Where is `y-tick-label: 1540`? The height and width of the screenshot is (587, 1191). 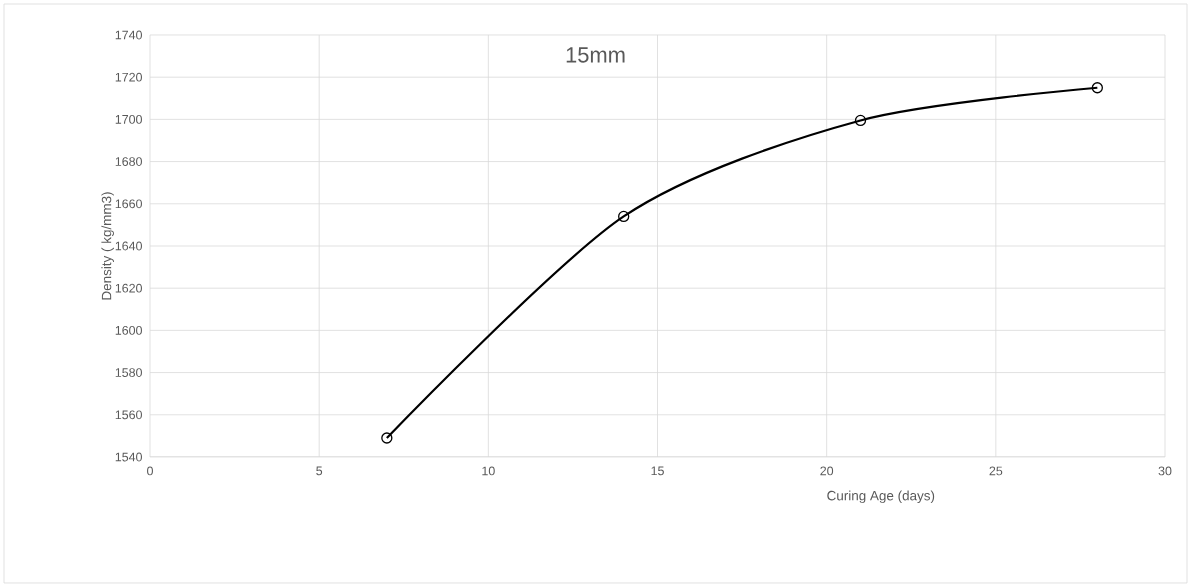
y-tick-label: 1540 is located at coordinates (128, 457).